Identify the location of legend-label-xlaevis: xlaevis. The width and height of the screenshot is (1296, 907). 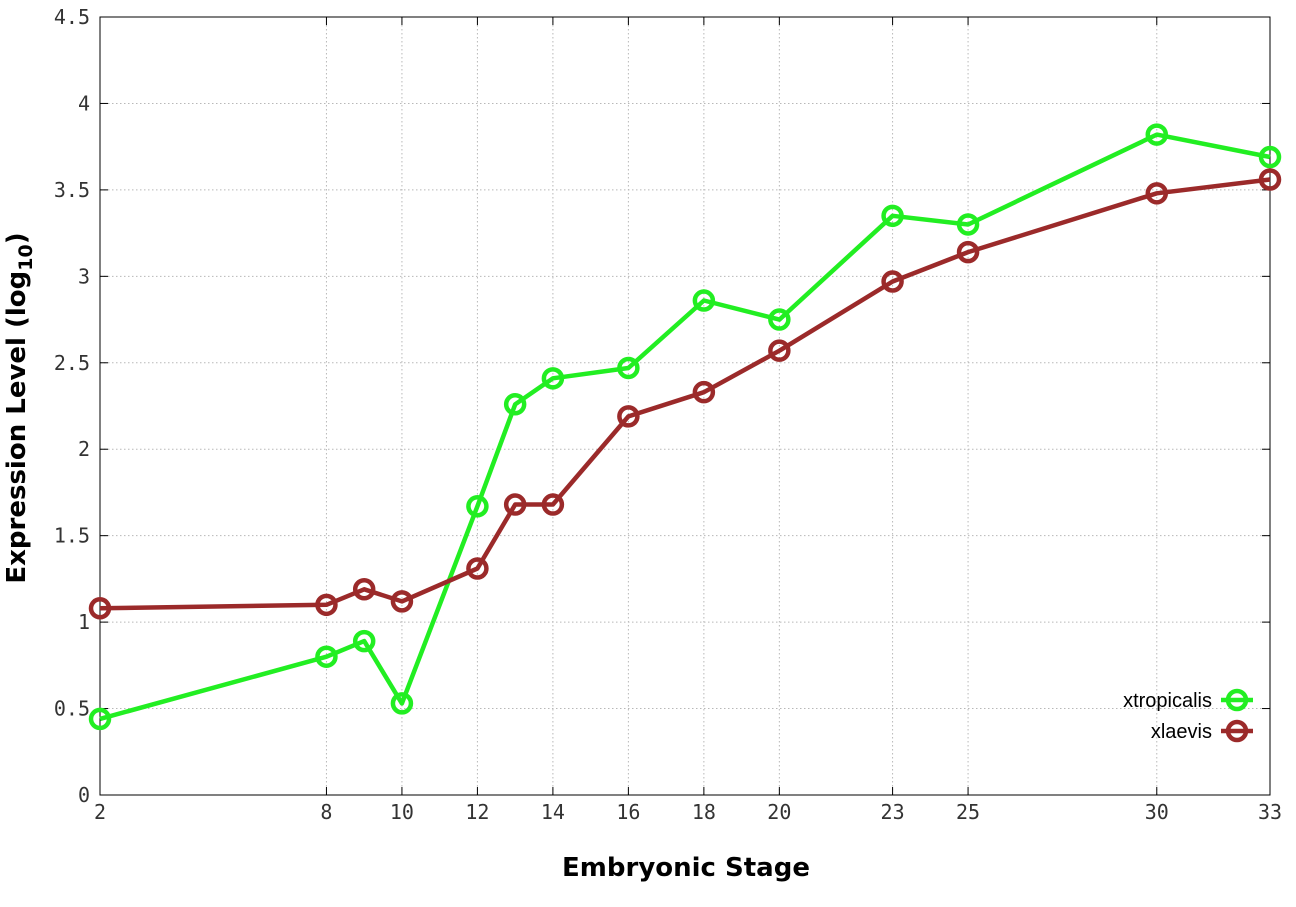
(1181, 732).